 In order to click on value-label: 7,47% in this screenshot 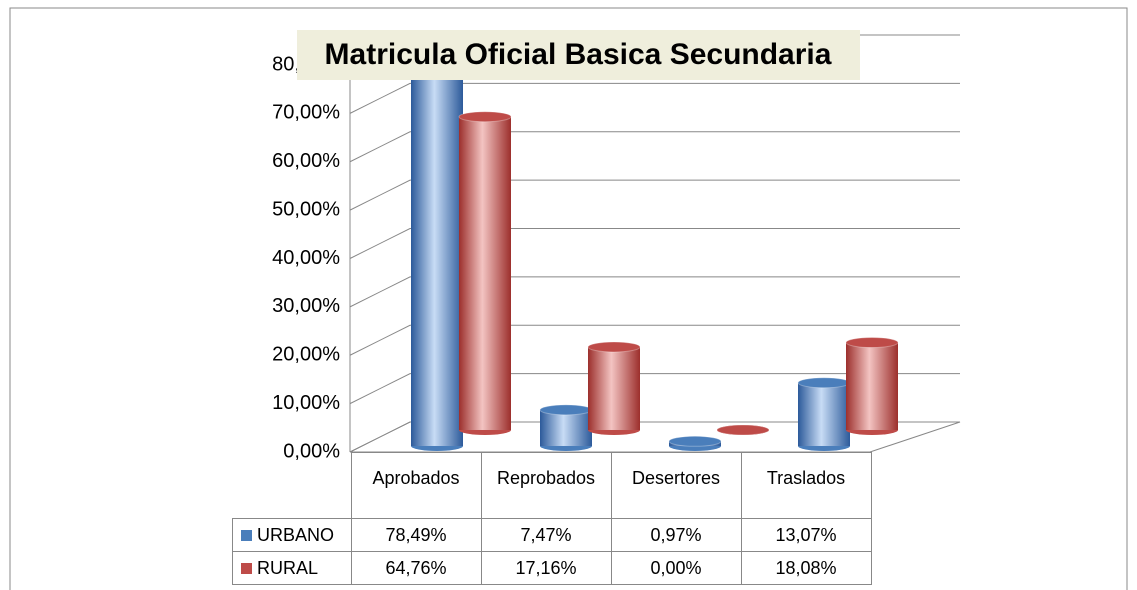, I will do `click(546, 535)`.